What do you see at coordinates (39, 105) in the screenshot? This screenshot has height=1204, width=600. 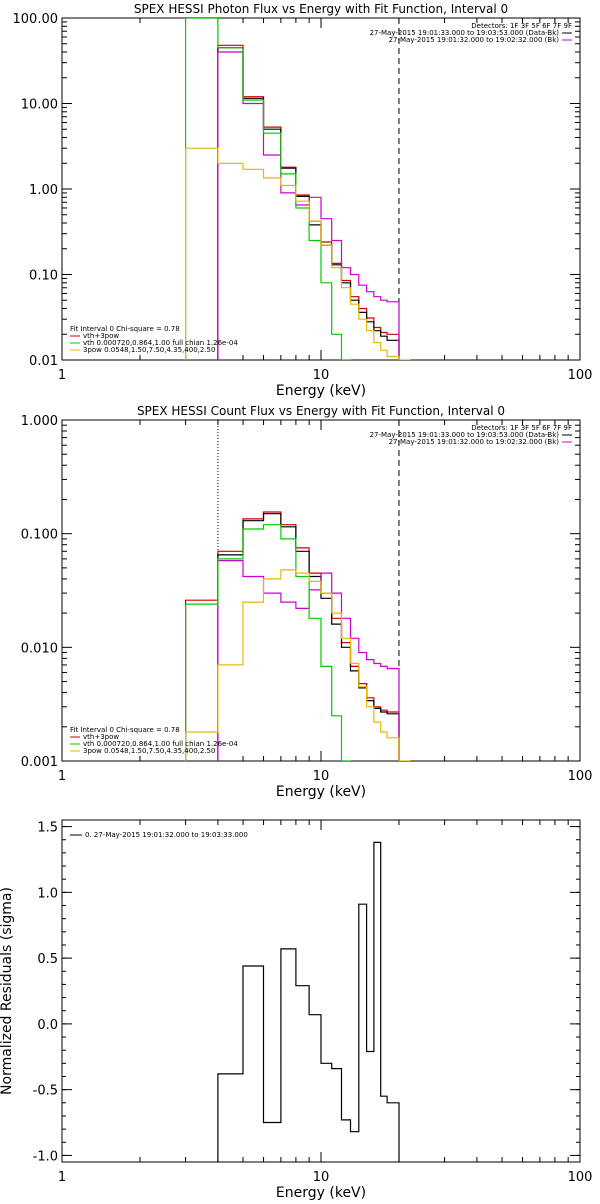 I see `y-tick-label: 10.00` at bounding box center [39, 105].